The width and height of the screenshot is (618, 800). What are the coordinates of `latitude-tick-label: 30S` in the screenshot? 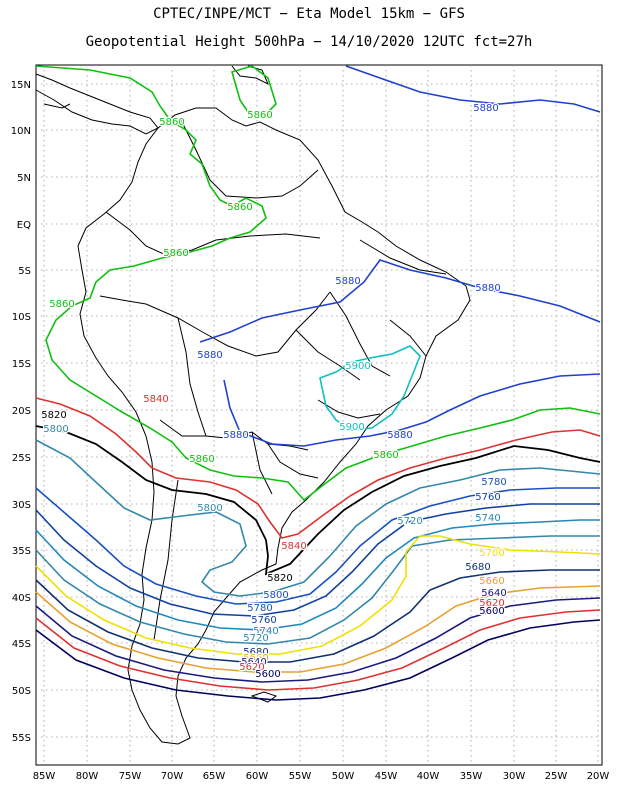 It's located at (21, 505).